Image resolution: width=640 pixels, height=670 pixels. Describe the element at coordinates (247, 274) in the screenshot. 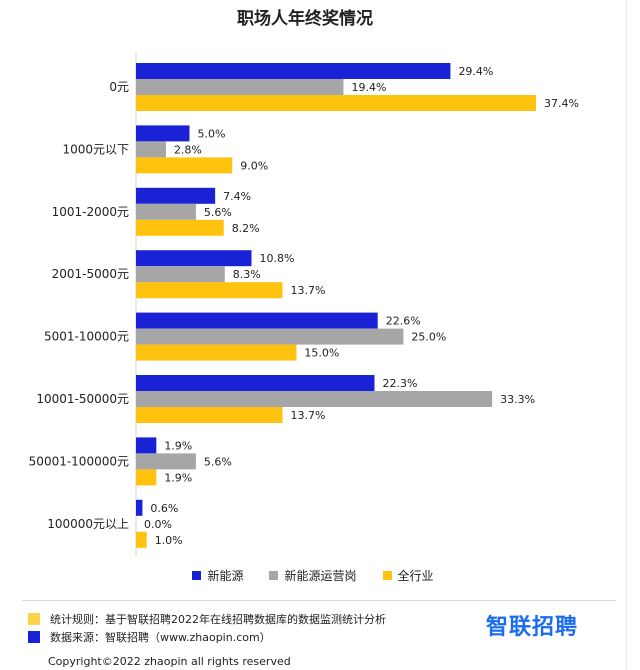

I see `data-label-series-1: 8.3%` at that location.